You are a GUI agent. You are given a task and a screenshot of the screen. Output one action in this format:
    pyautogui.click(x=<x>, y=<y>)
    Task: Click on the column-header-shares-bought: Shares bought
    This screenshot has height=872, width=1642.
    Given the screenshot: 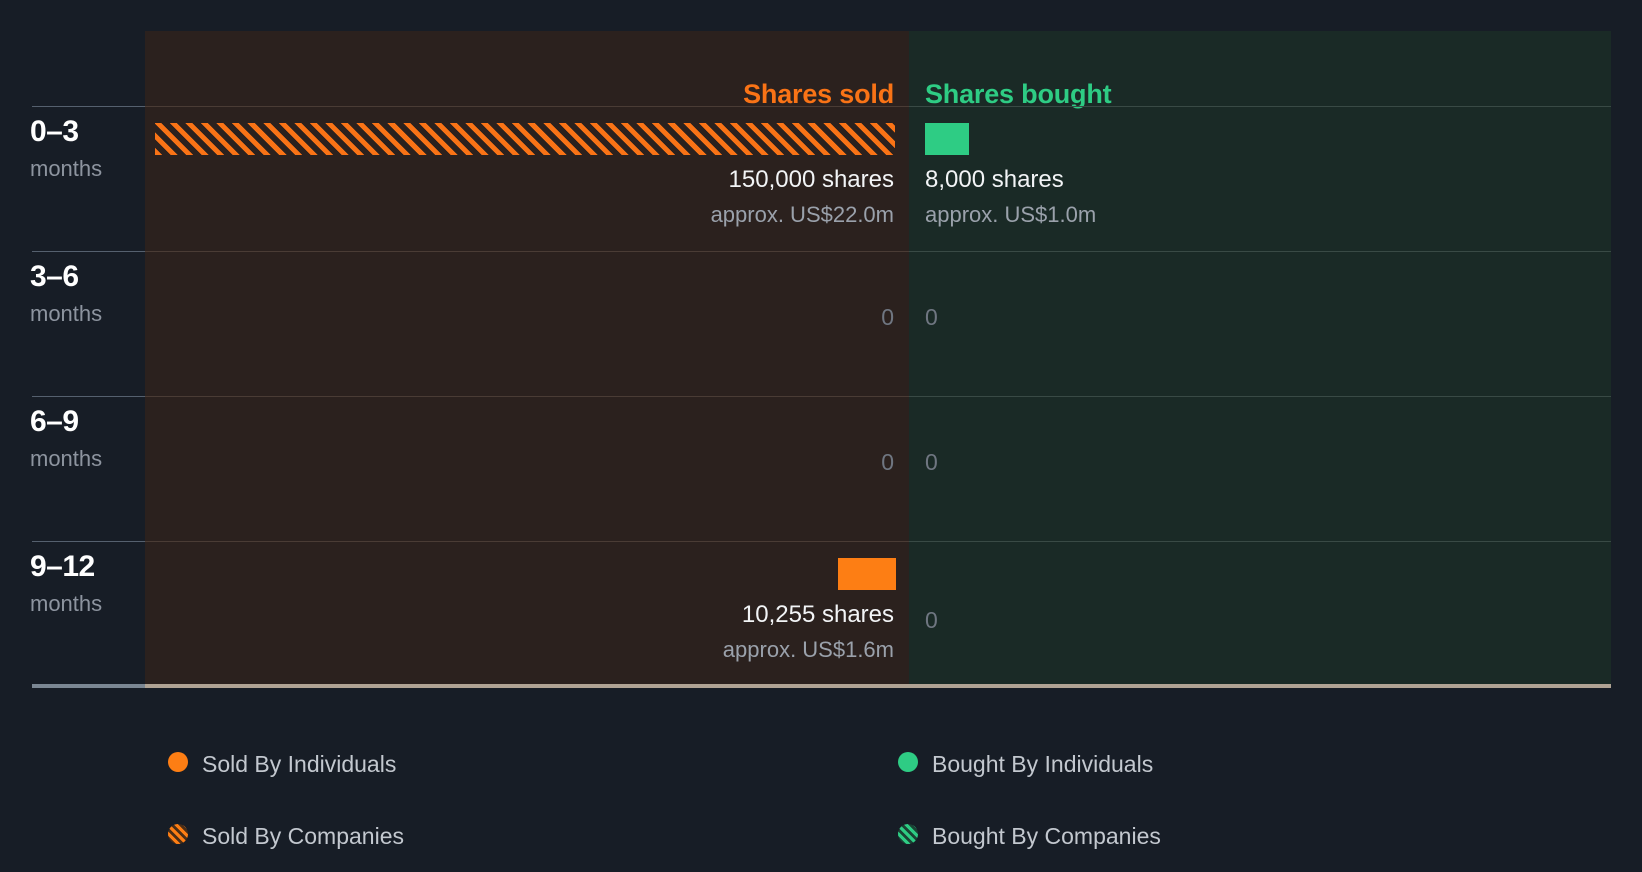 What is the action you would take?
    pyautogui.click(x=1018, y=94)
    